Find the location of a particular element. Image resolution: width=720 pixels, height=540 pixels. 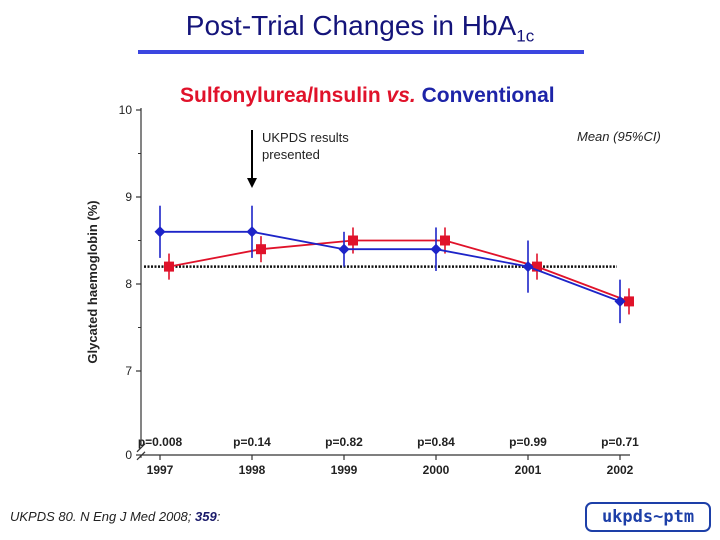

p-value-label: p=0.14 is located at coordinates (252, 442).